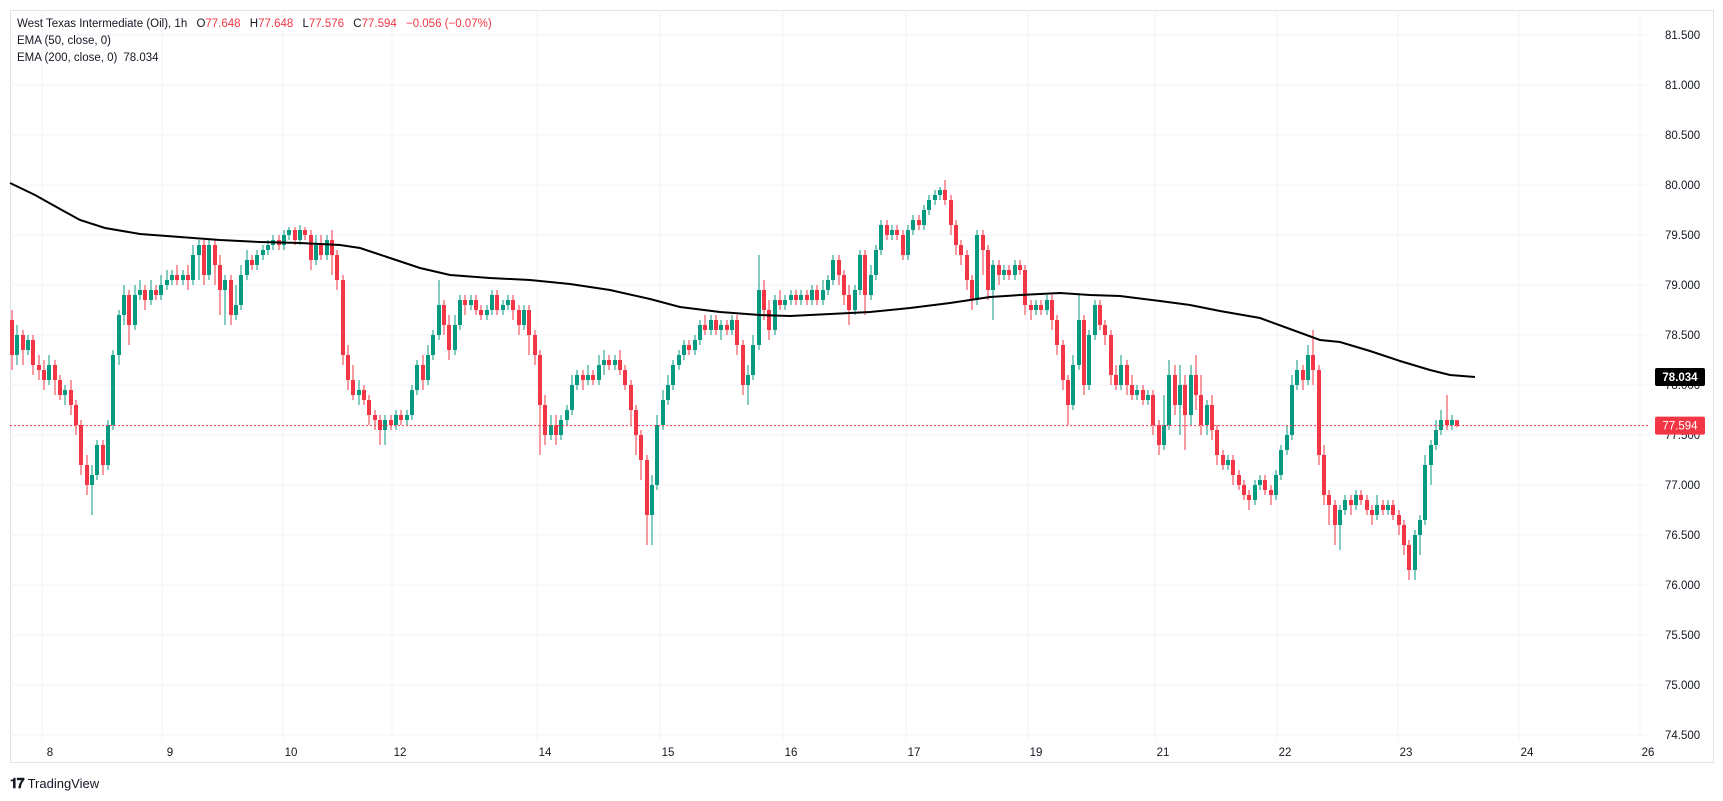 This screenshot has width=1723, height=801. I want to click on y-tick-label: 80.500, so click(1682, 136).